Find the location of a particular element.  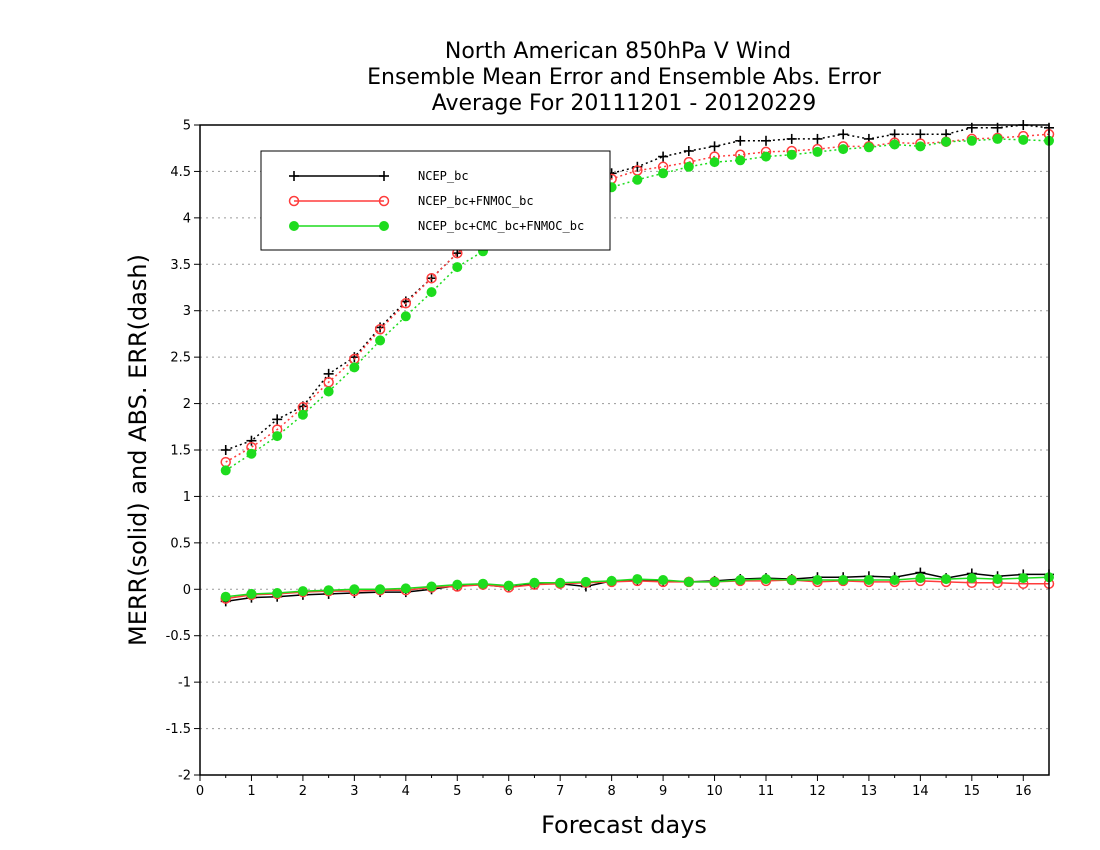

y-tick-label: -1.5 is located at coordinates (178, 729).